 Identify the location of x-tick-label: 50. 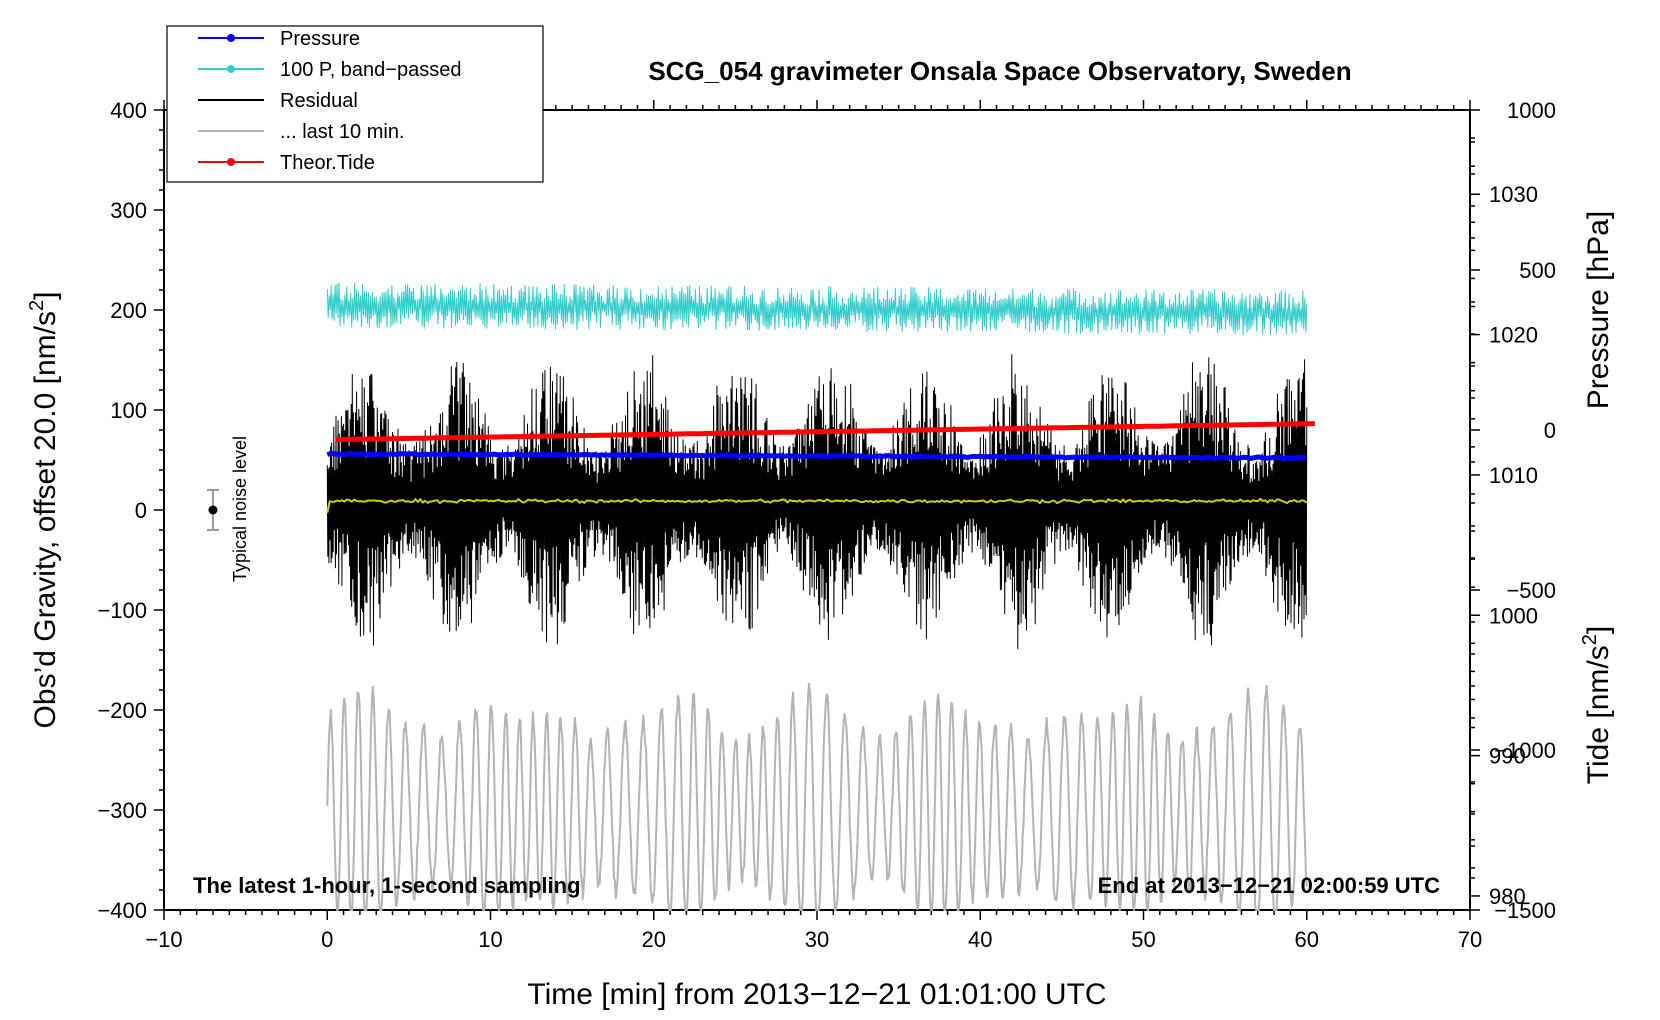
(1143, 939).